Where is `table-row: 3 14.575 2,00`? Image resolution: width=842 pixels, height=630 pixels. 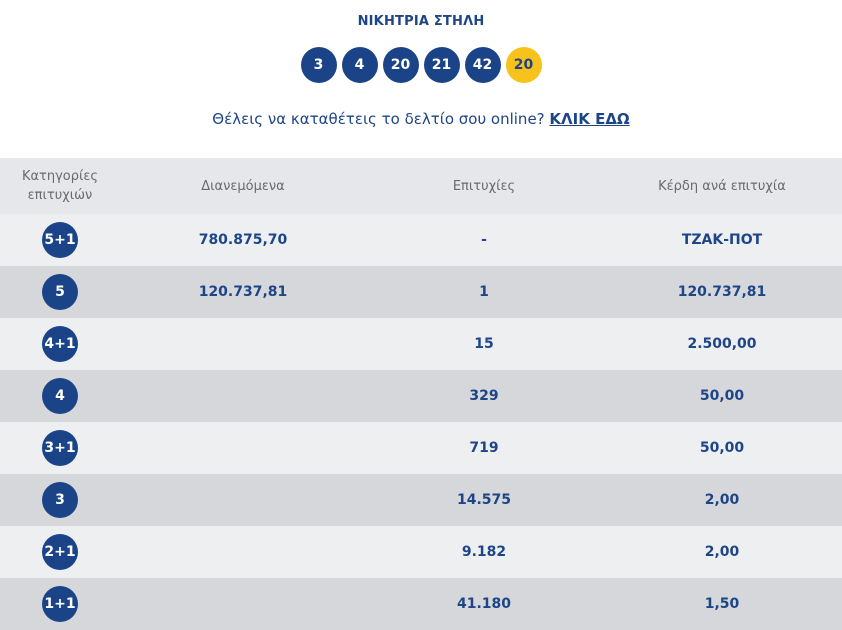 table-row: 3 14.575 2,00 is located at coordinates (421, 500).